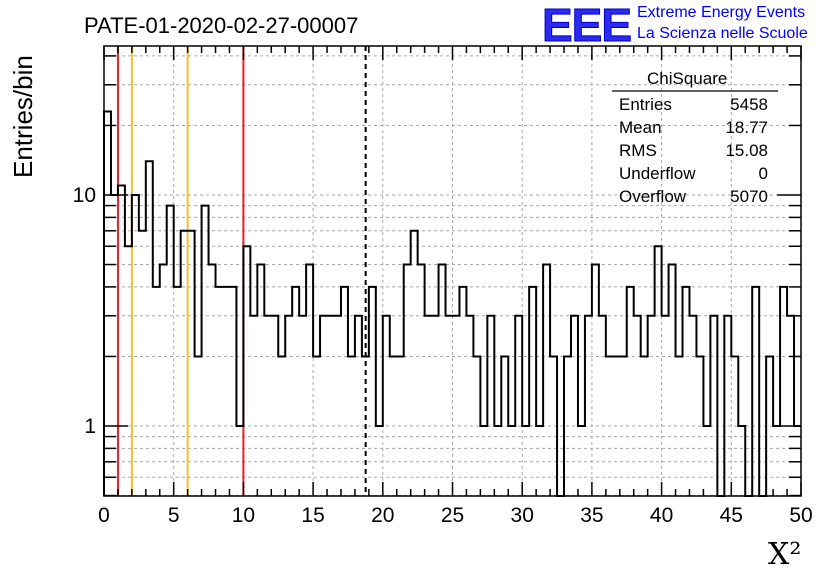 Image resolution: width=836 pixels, height=572 pixels. I want to click on x-tick-label: 25, so click(452, 515).